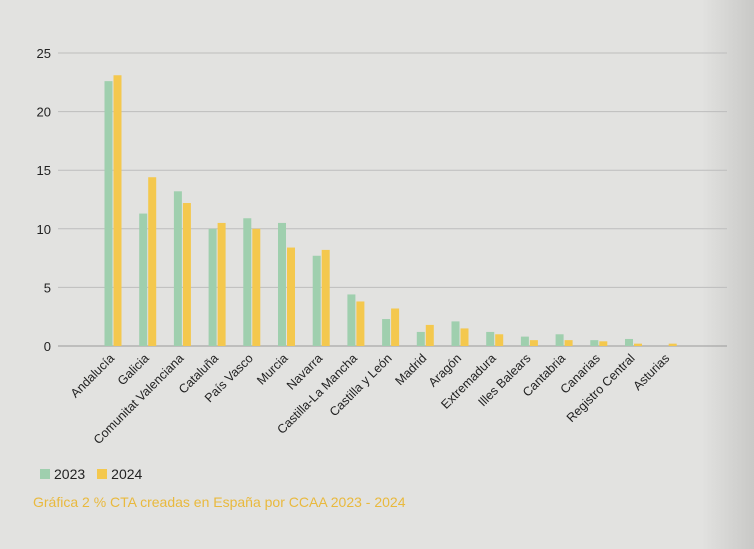  What do you see at coordinates (44, 170) in the screenshot?
I see `y-tick-label: 15` at bounding box center [44, 170].